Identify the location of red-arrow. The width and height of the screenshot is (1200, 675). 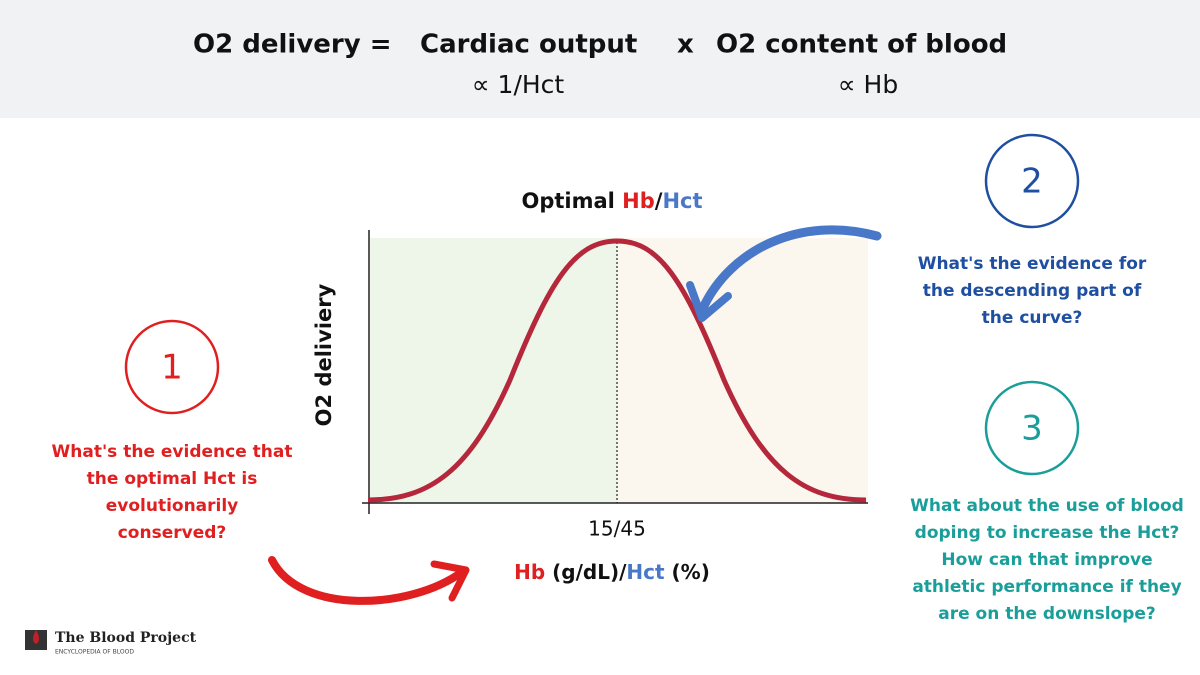
(367, 580).